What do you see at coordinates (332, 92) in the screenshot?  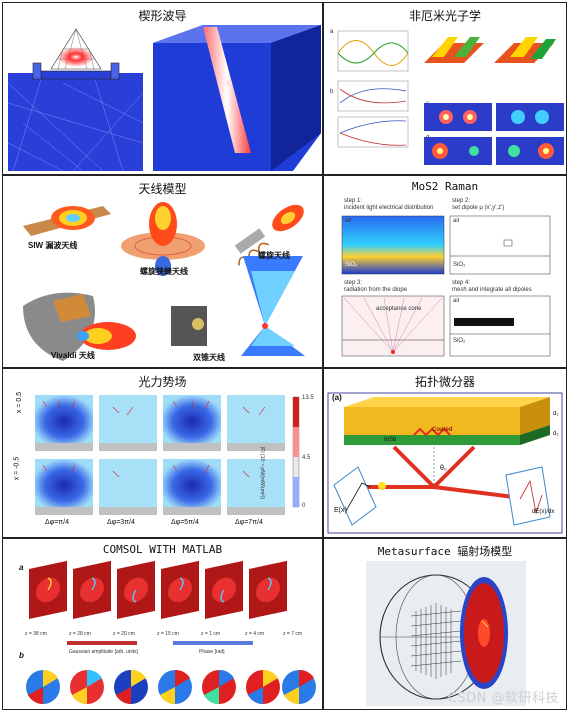 I see `label-b: b` at bounding box center [332, 92].